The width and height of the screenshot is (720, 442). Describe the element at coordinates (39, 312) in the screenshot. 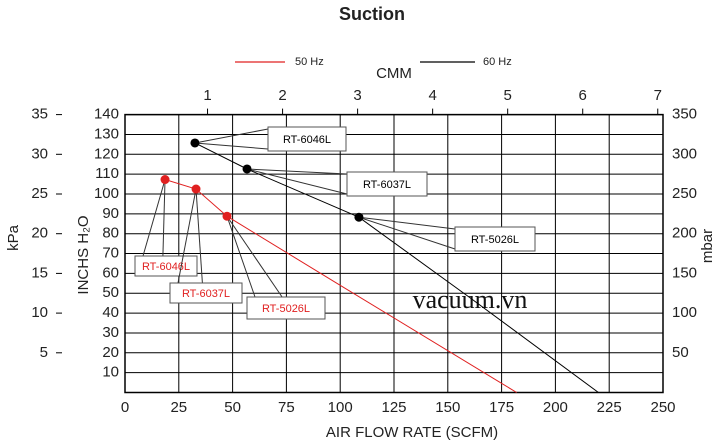

I see `y2-tick-label: 10` at that location.